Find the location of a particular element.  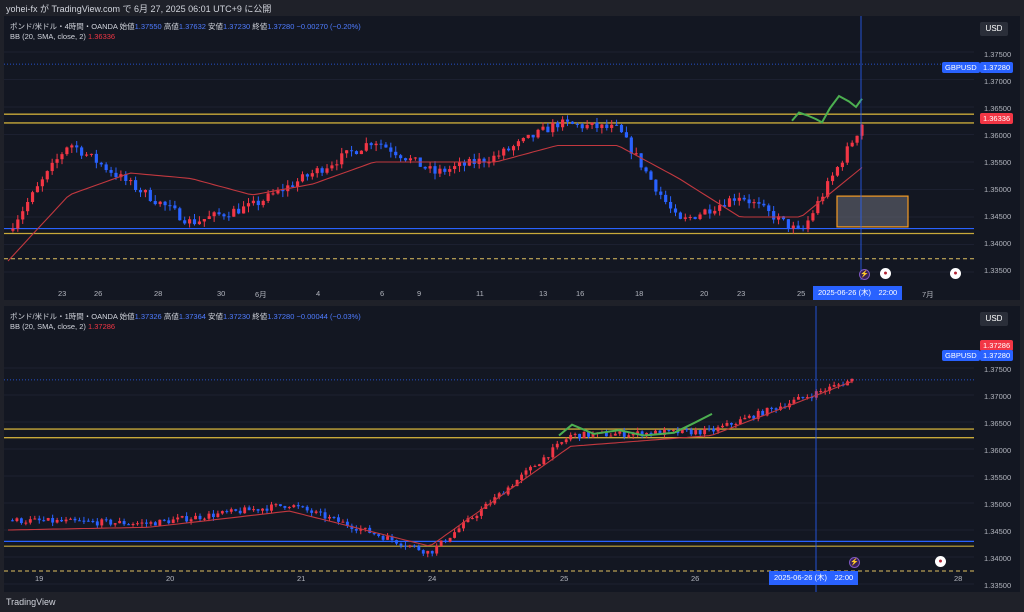

time-axis-label: 21 is located at coordinates (301, 578).